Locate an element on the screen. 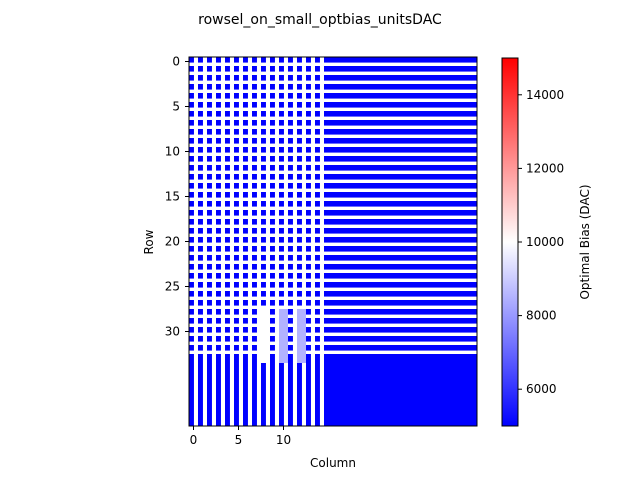 This screenshot has height=484, width=640. colorbar-label: Optimal Bias (DAC) is located at coordinates (585, 241).